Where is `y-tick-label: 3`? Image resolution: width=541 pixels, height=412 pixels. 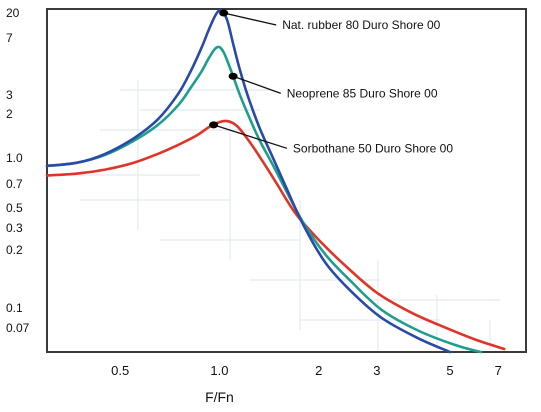
y-tick-label: 3 is located at coordinates (9, 95).